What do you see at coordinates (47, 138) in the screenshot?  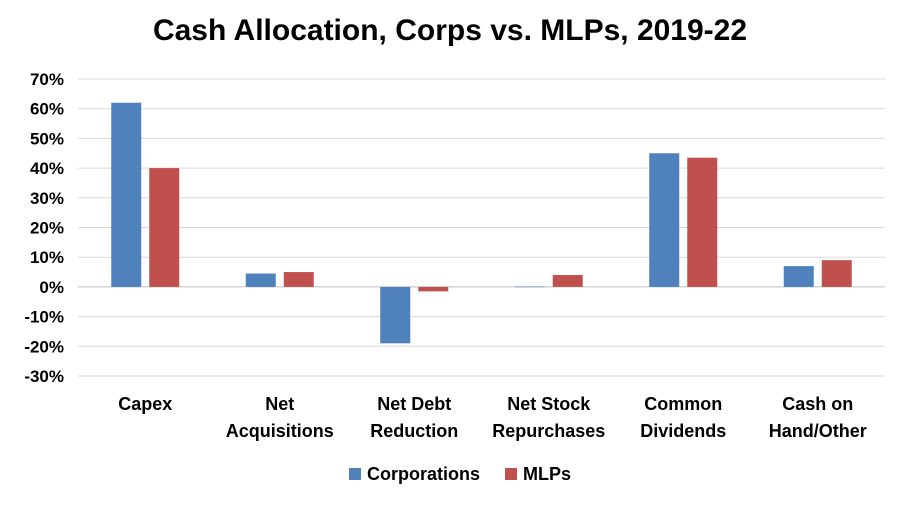 I see `y-tick-label: 50%` at bounding box center [47, 138].